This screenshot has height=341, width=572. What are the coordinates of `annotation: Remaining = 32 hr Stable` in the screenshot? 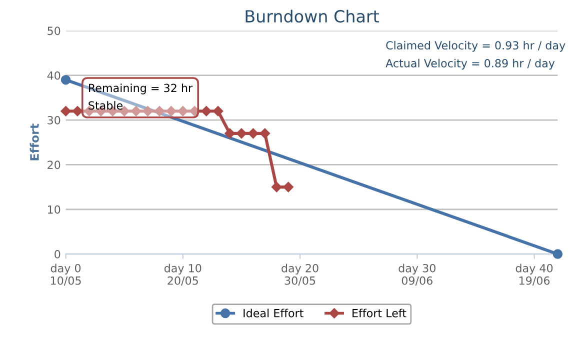 It's located at (140, 97).